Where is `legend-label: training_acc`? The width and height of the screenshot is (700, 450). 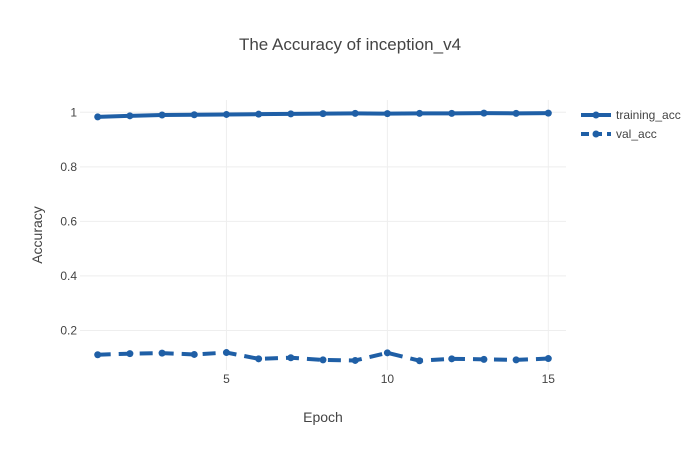 legend-label: training_acc is located at coordinates (648, 115).